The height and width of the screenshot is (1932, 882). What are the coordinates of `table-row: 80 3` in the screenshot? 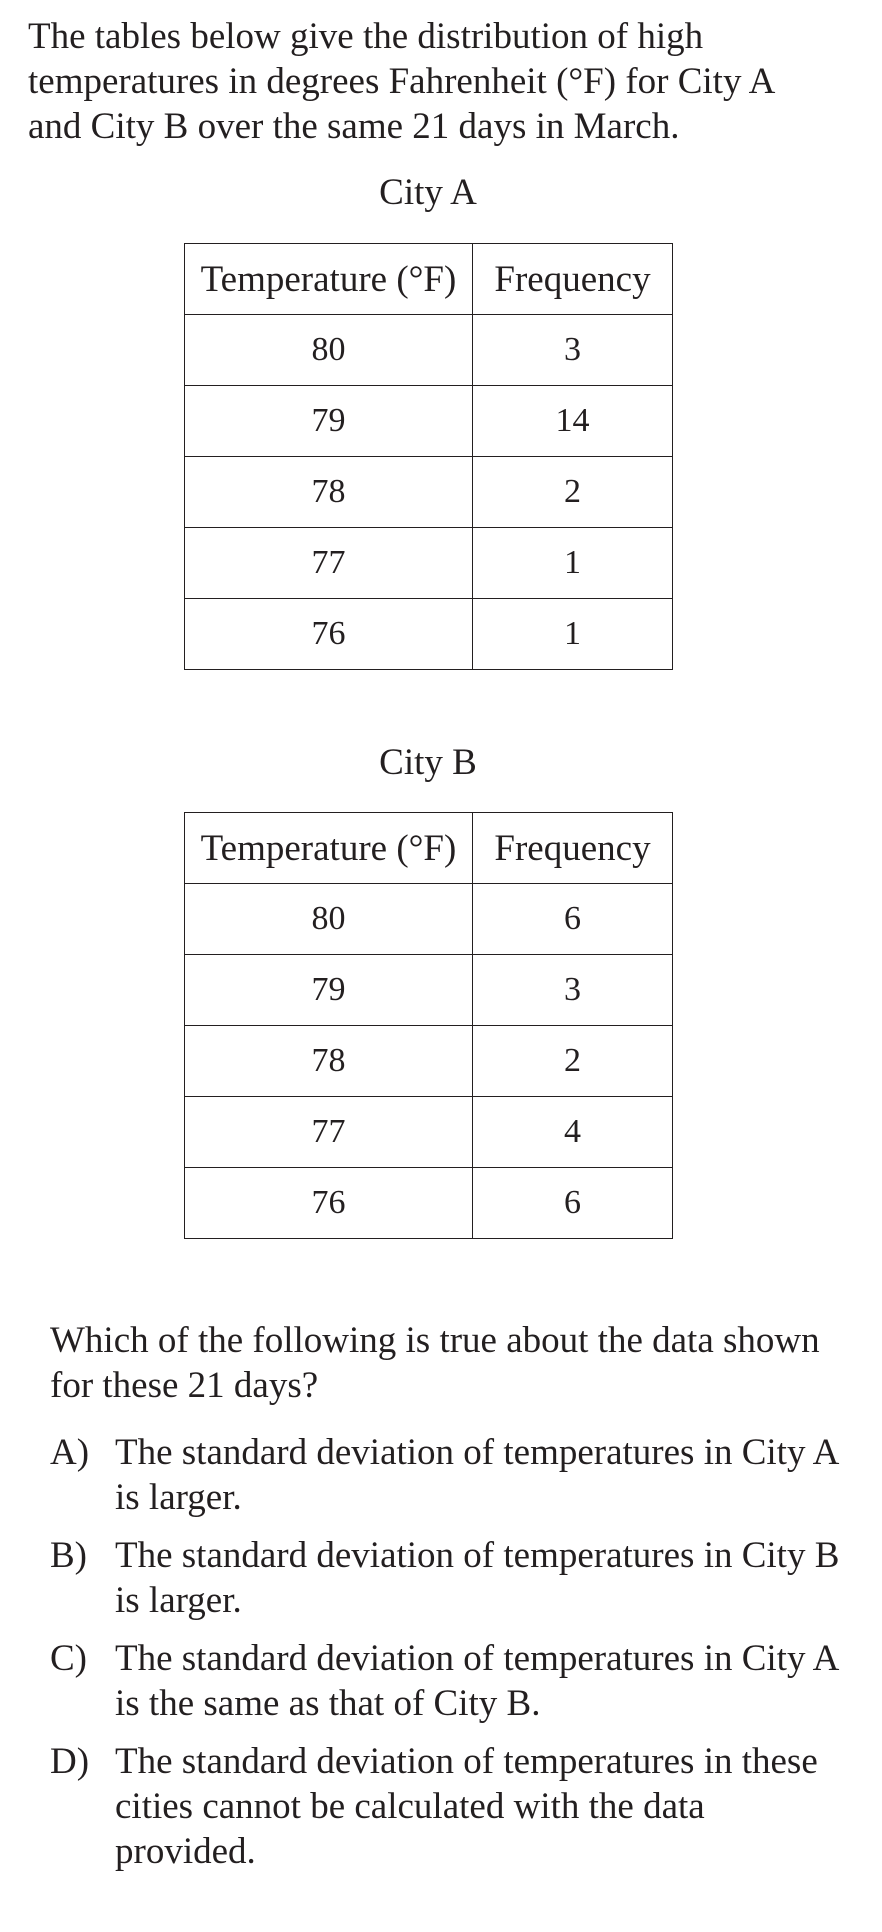 It's located at (428, 350).